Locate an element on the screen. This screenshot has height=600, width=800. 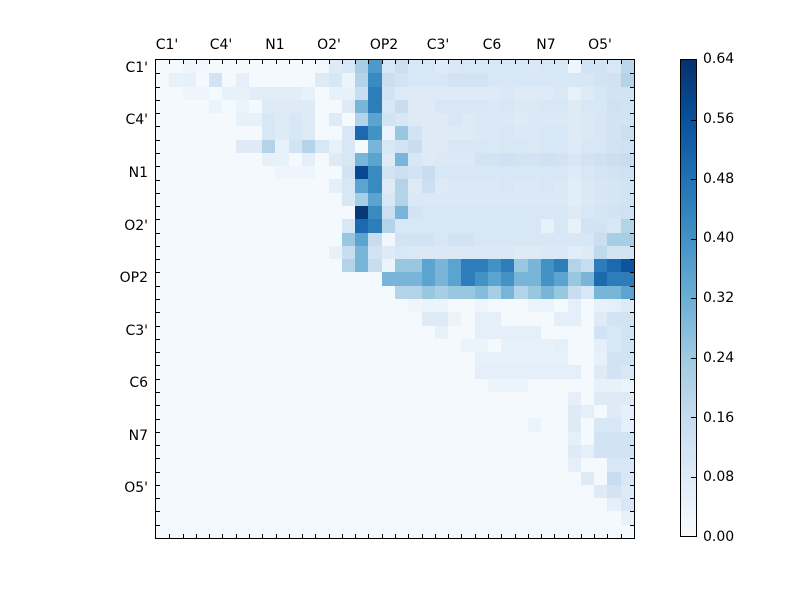
colorbar-tick-label: 0.32 is located at coordinates (719, 298).